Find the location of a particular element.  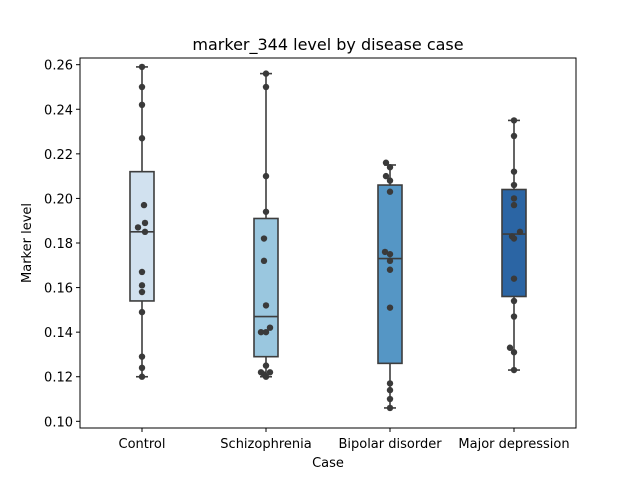

y-tick-label: 0.22 is located at coordinates (58, 155).